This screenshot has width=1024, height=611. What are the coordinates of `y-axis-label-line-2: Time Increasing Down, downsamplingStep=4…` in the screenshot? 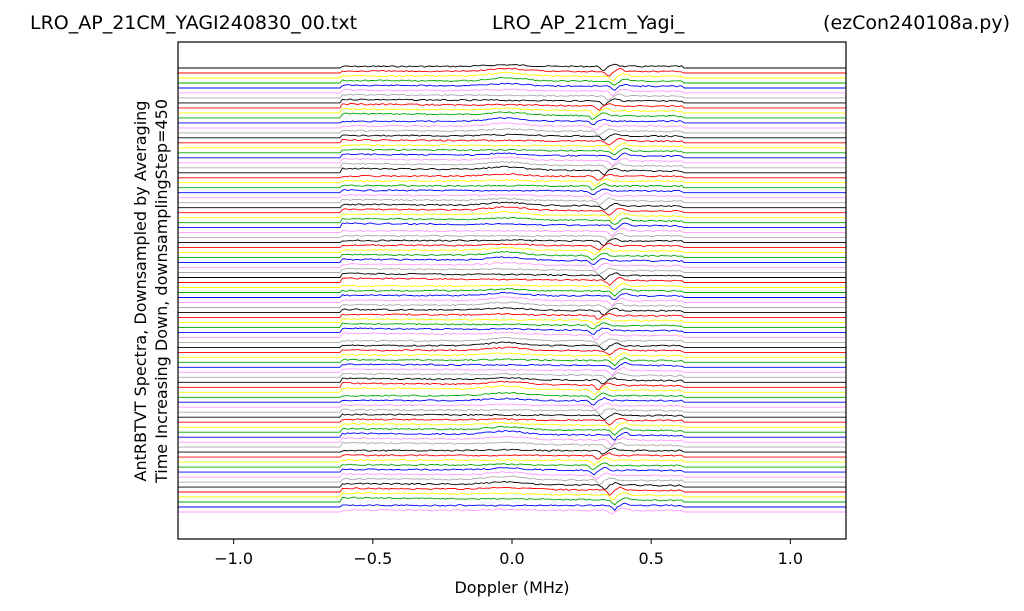 It's located at (161, 291).